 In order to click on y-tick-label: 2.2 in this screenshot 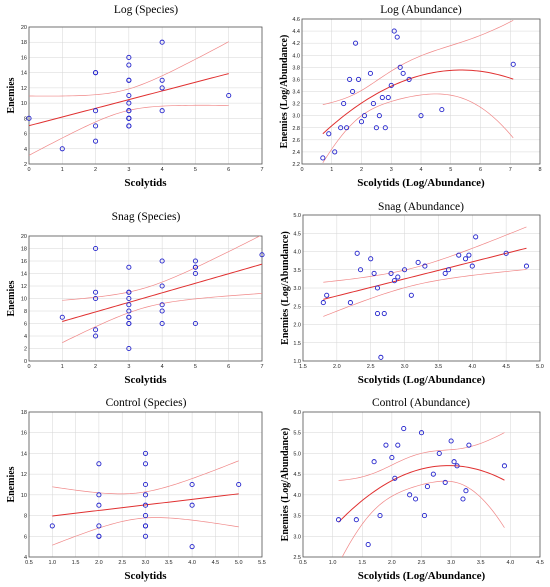, I will do `click(296, 165)`.